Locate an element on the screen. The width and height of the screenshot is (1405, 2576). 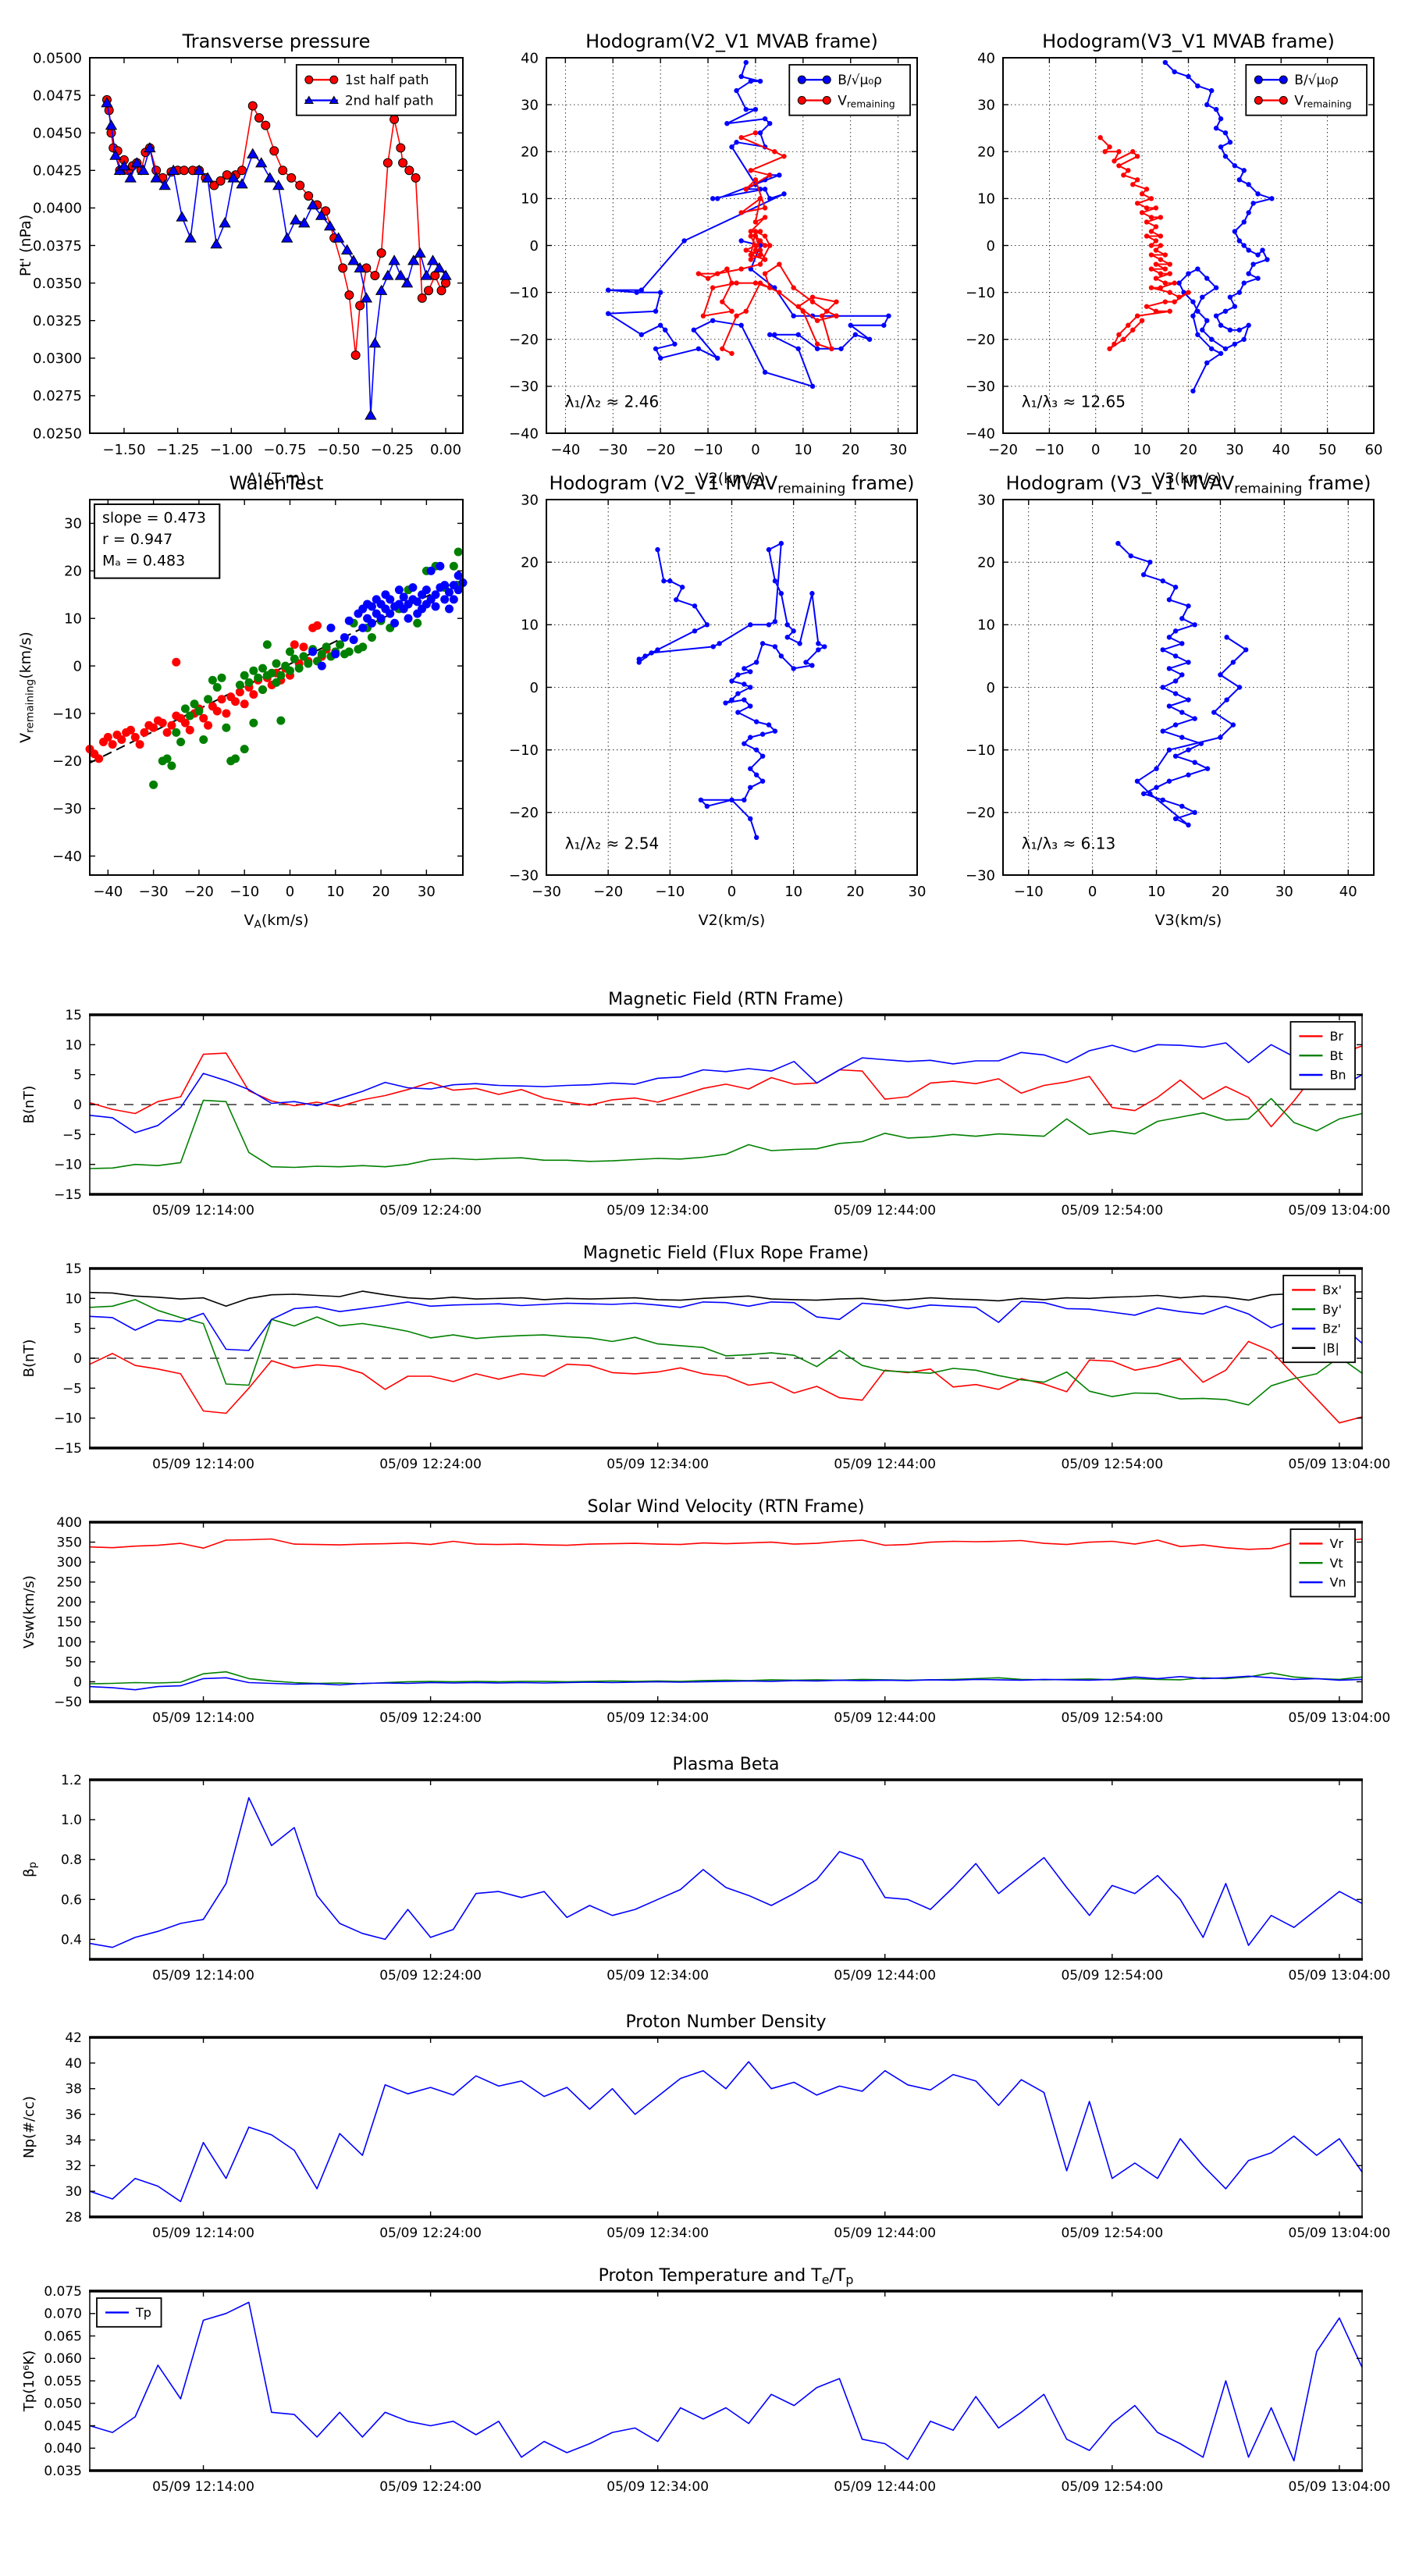
x-tick-label: 40 is located at coordinates (1281, 450).